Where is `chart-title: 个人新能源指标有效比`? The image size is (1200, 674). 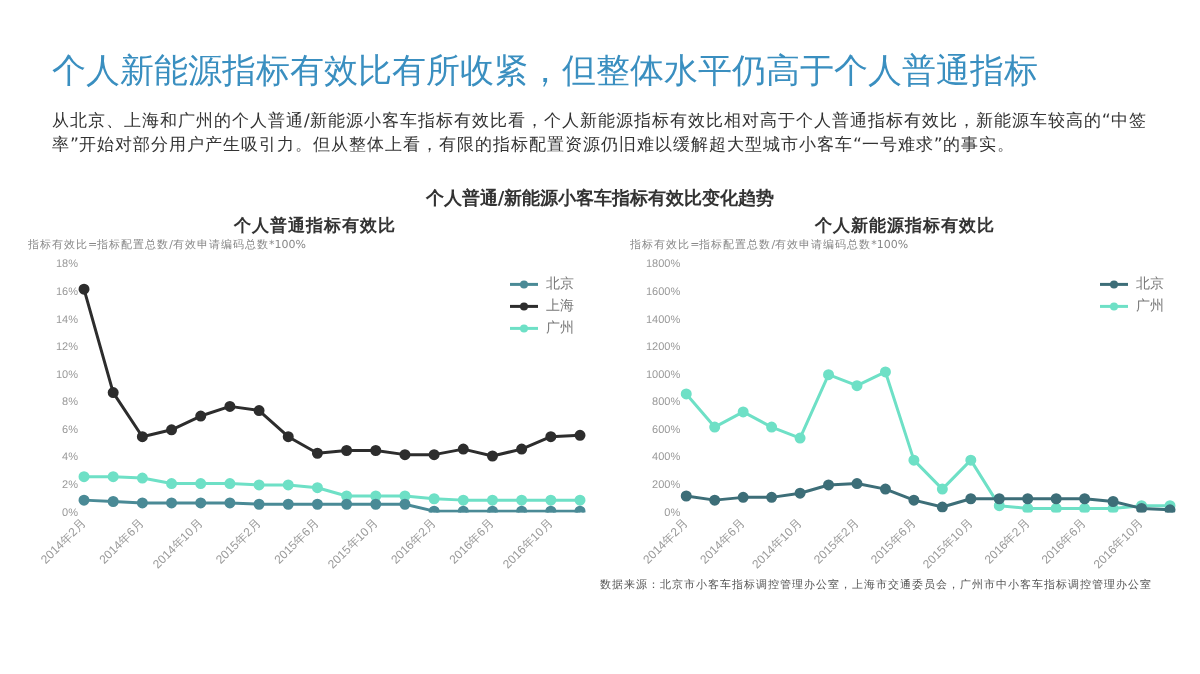
chart-title: 个人新能源指标有效比 is located at coordinates (904, 225).